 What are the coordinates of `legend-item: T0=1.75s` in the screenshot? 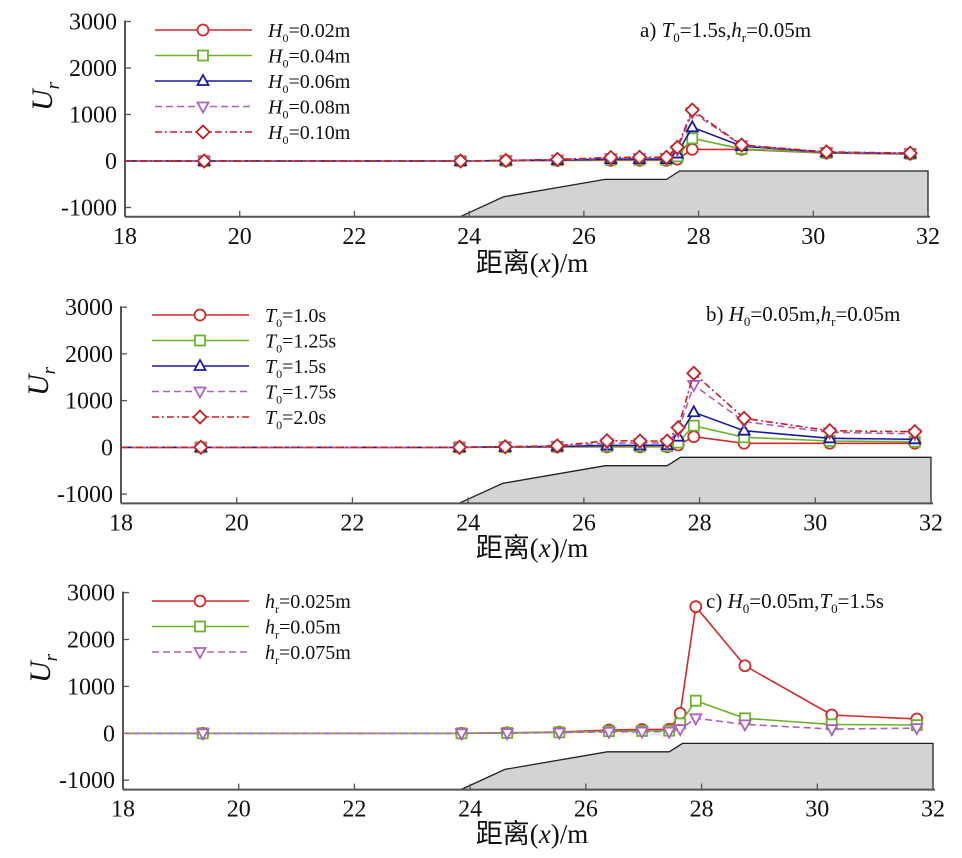 It's located at (244, 394).